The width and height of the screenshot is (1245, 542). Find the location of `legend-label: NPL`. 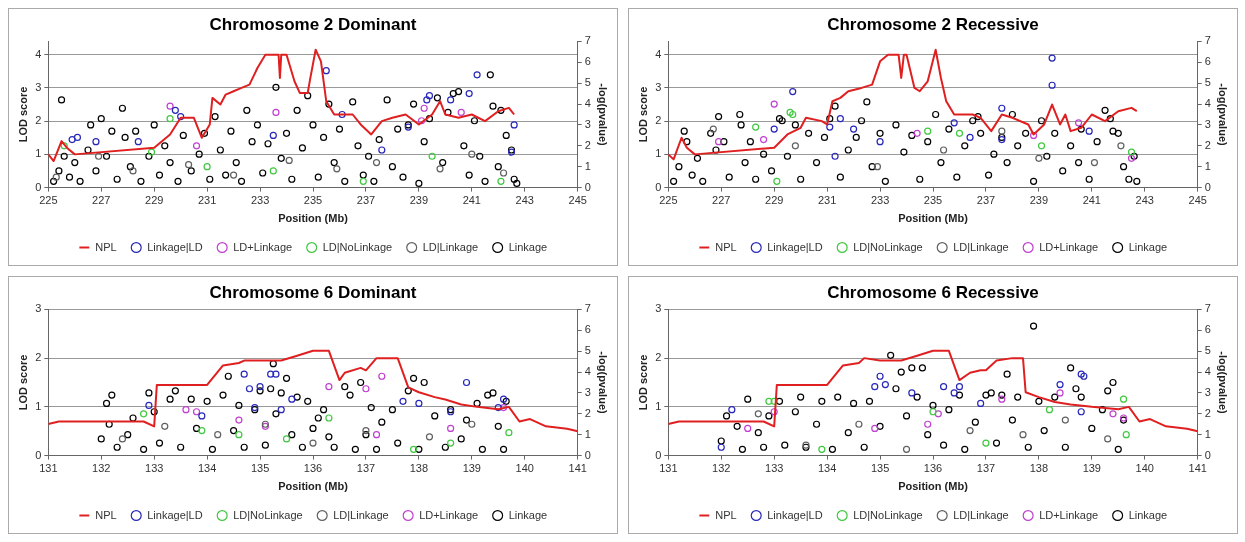

legend-label: NPL is located at coordinates (106, 514).